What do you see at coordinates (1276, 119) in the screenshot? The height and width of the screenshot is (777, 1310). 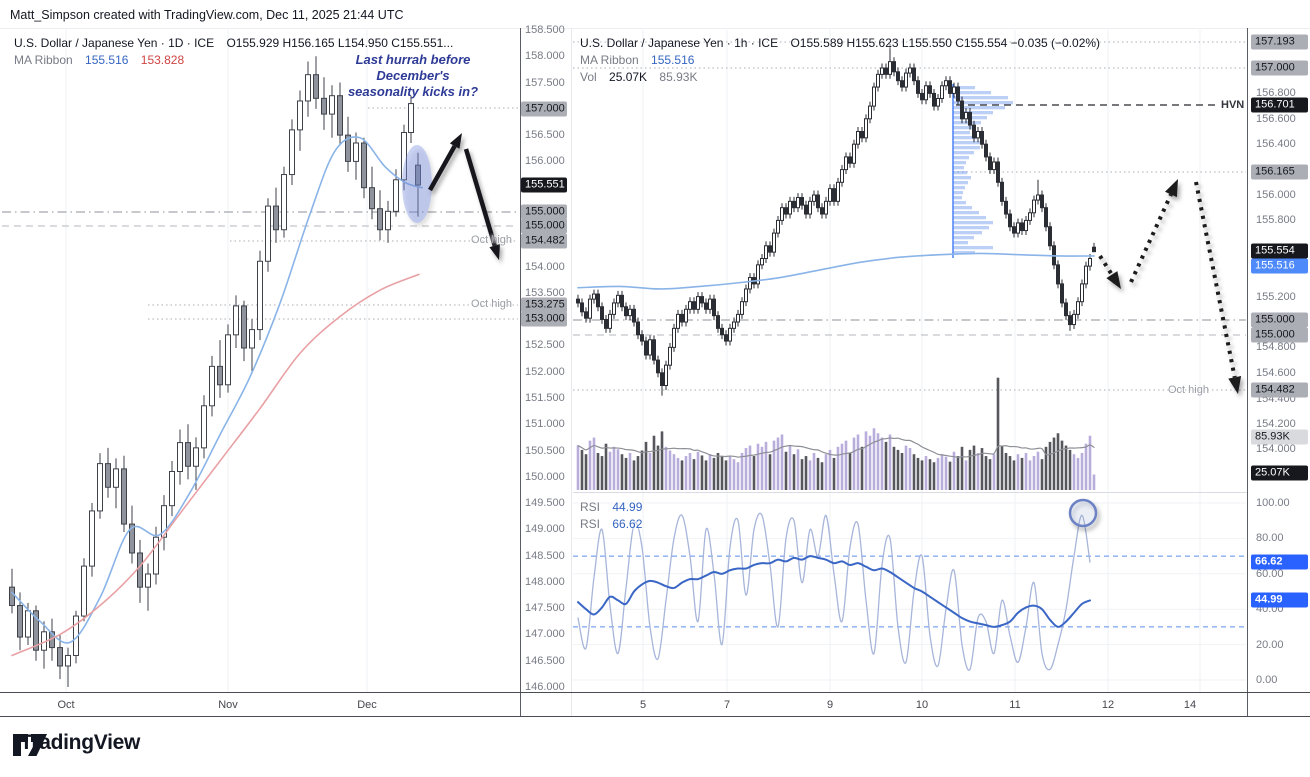 I see `right-price-label: 156.600` at bounding box center [1276, 119].